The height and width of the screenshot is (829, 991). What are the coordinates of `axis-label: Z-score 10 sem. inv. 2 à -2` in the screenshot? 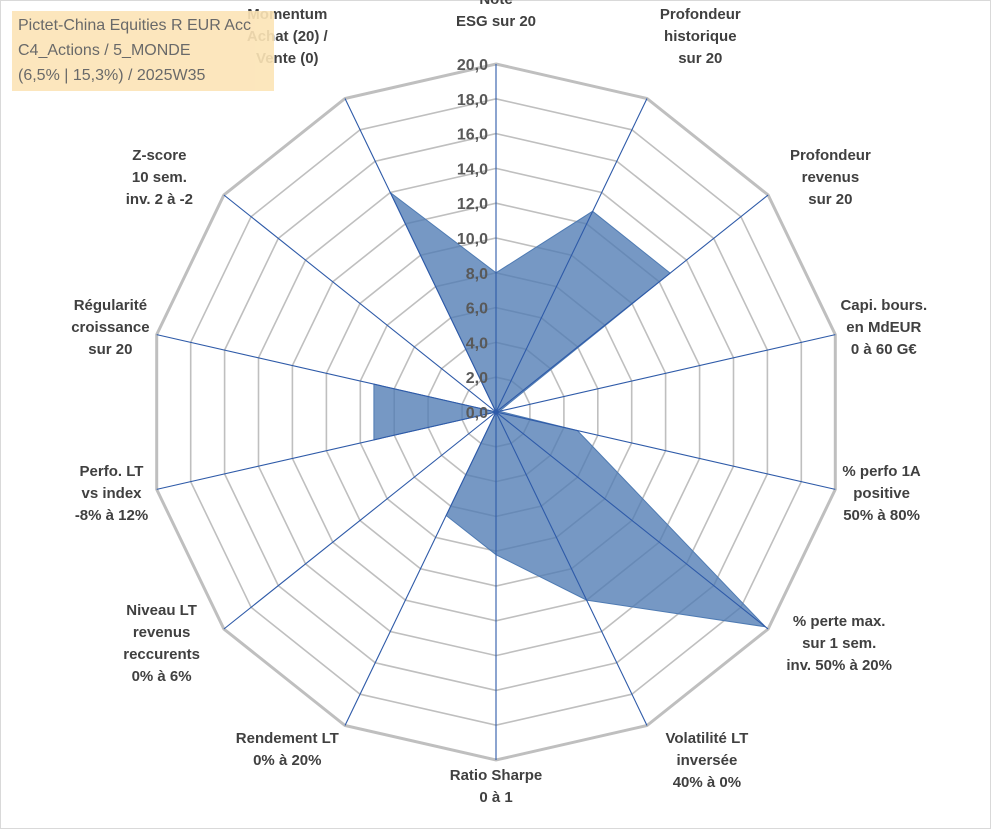 It's located at (159, 177).